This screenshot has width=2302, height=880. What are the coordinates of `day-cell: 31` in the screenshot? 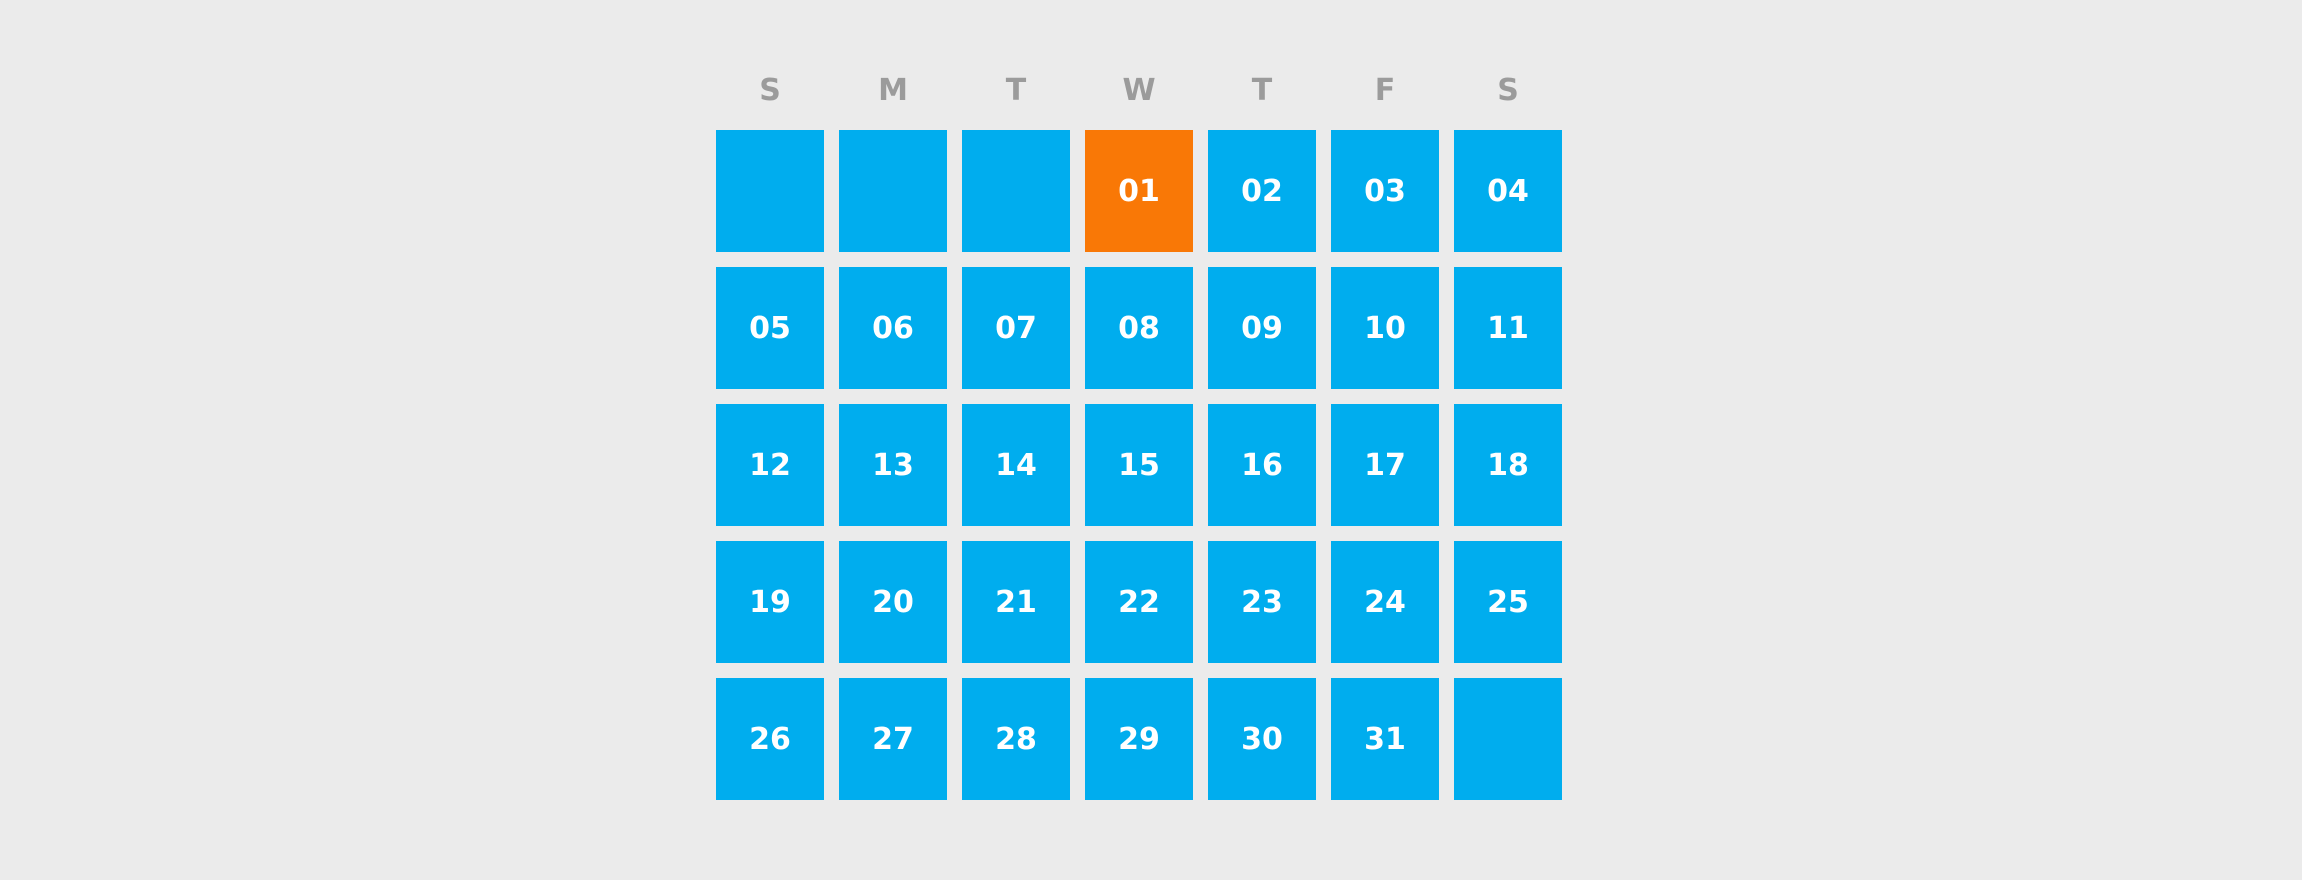 It's located at (1385, 739).